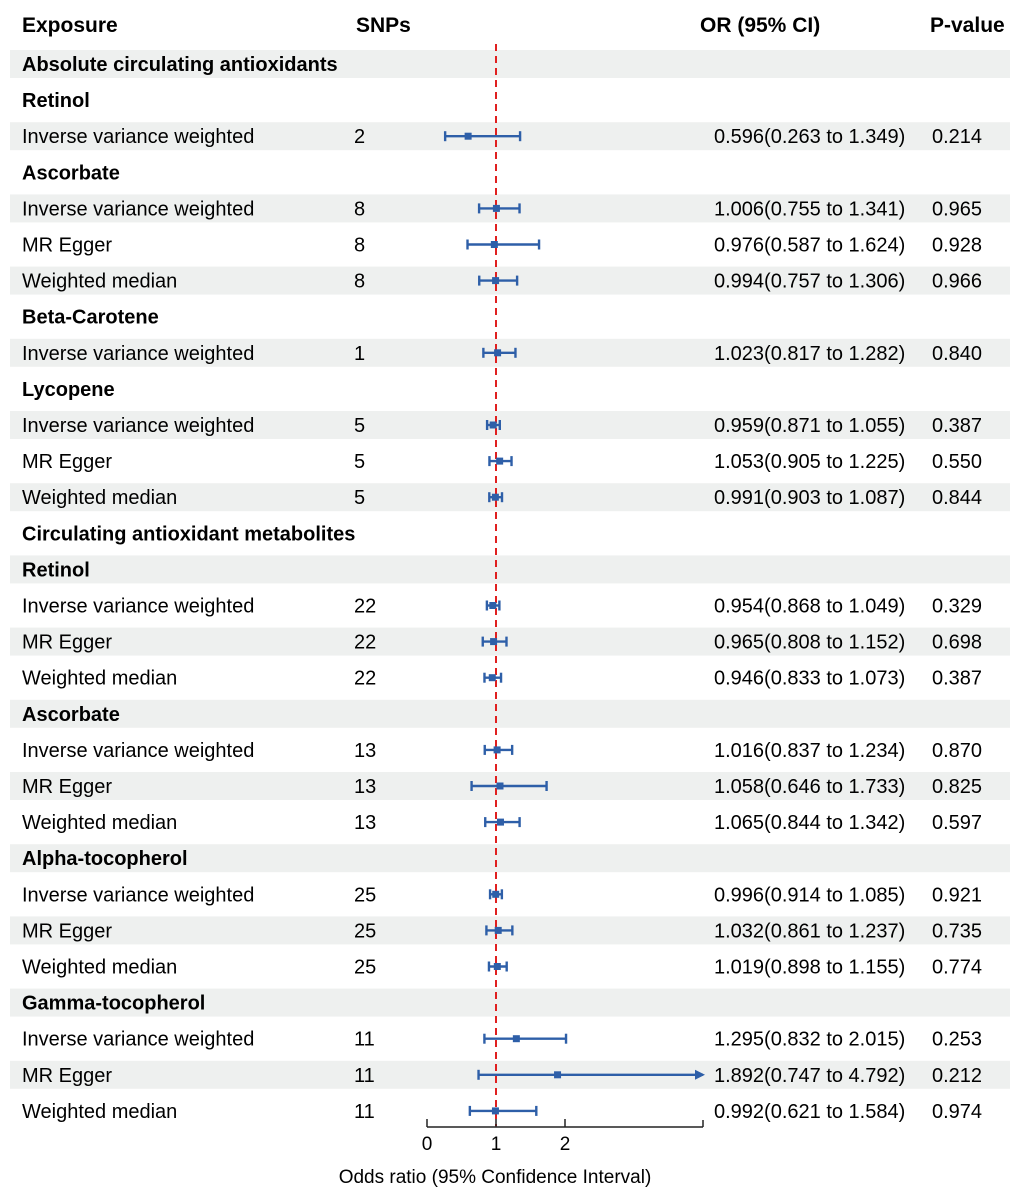 Image resolution: width=1018 pixels, height=1188 pixels. What do you see at coordinates (957, 931) in the screenshot?
I see `p-value: 0.735` at bounding box center [957, 931].